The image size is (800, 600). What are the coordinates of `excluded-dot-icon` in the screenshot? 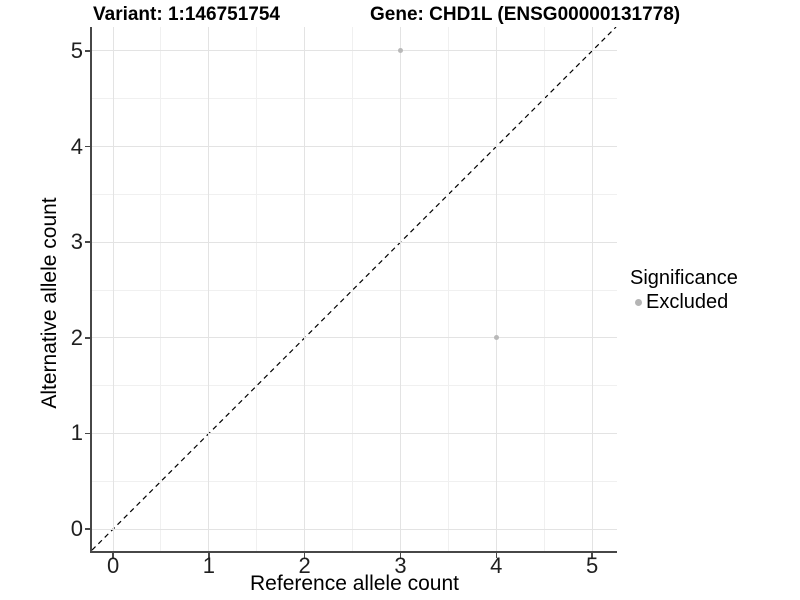 It's located at (638, 302).